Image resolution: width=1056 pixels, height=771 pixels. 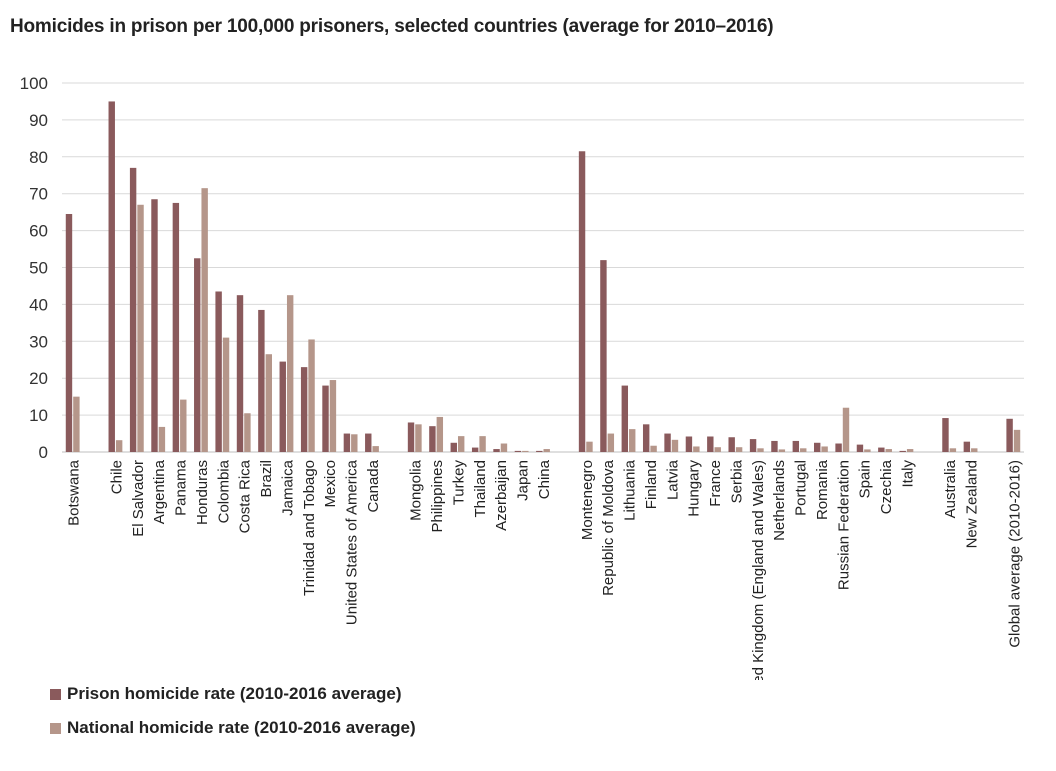 I want to click on legend-swatch-national, so click(x=55, y=728).